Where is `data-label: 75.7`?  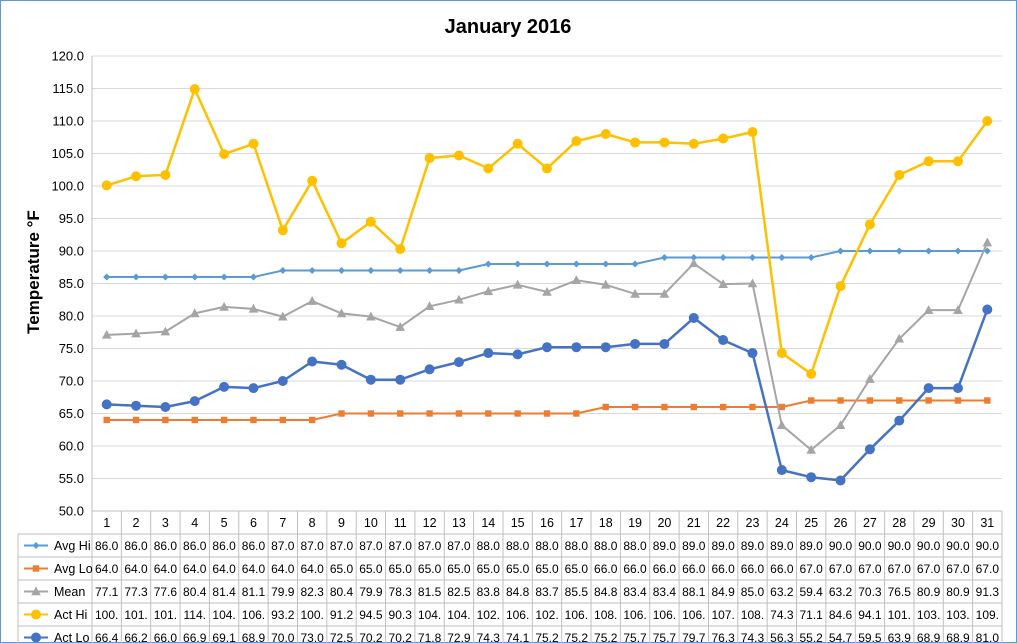 data-label: 75.7 is located at coordinates (635, 637).